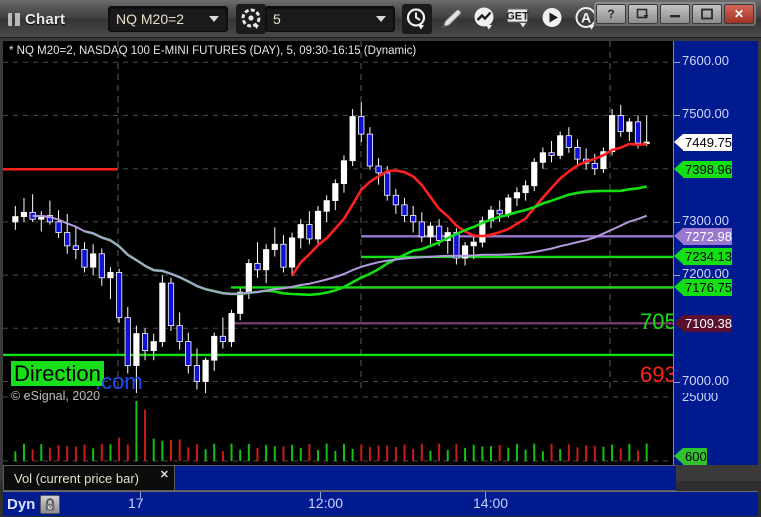 Image resolution: width=761 pixels, height=517 pixels. Describe the element at coordinates (705, 61) in the screenshot. I see `price-axis-tick: 7600.00` at that location.